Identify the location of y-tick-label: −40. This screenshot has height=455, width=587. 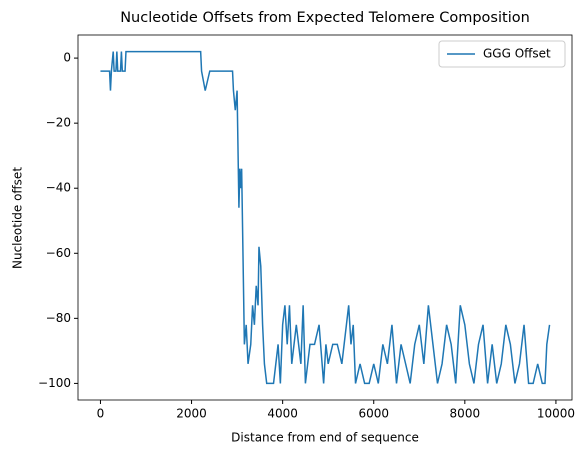
(58, 188).